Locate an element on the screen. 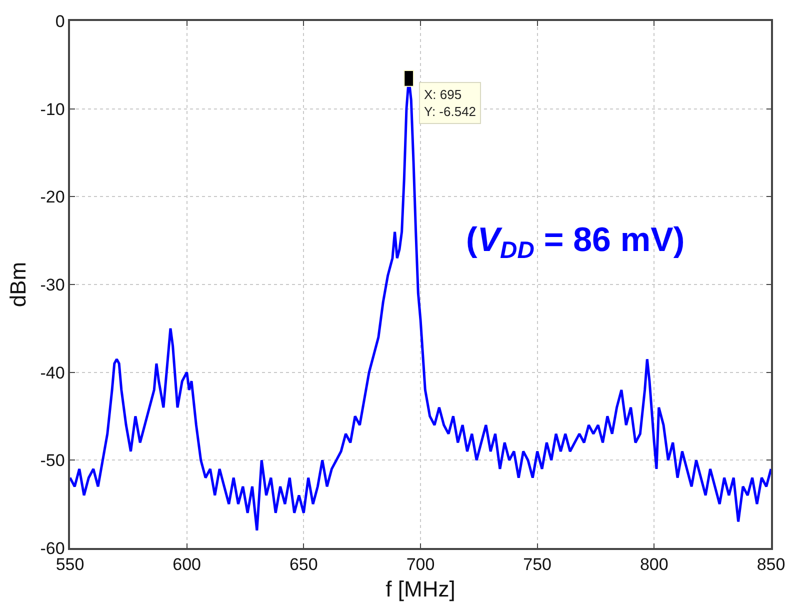 The image size is (797, 610). x-tick-label: 700 is located at coordinates (420, 564).